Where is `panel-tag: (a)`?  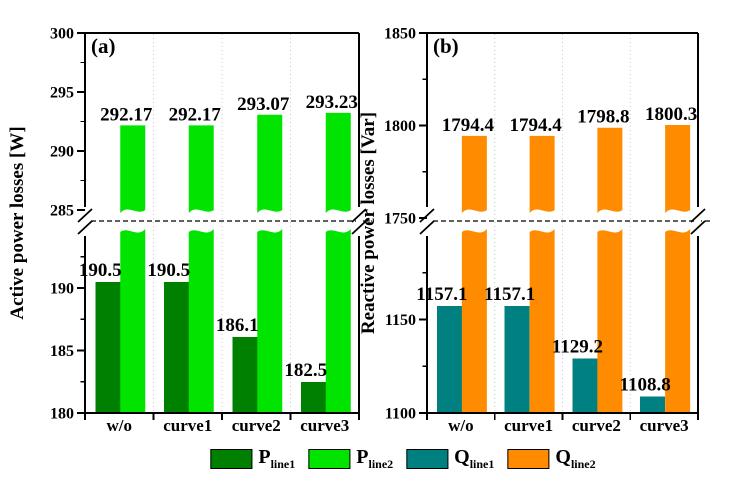
panel-tag: (a) is located at coordinates (103, 46).